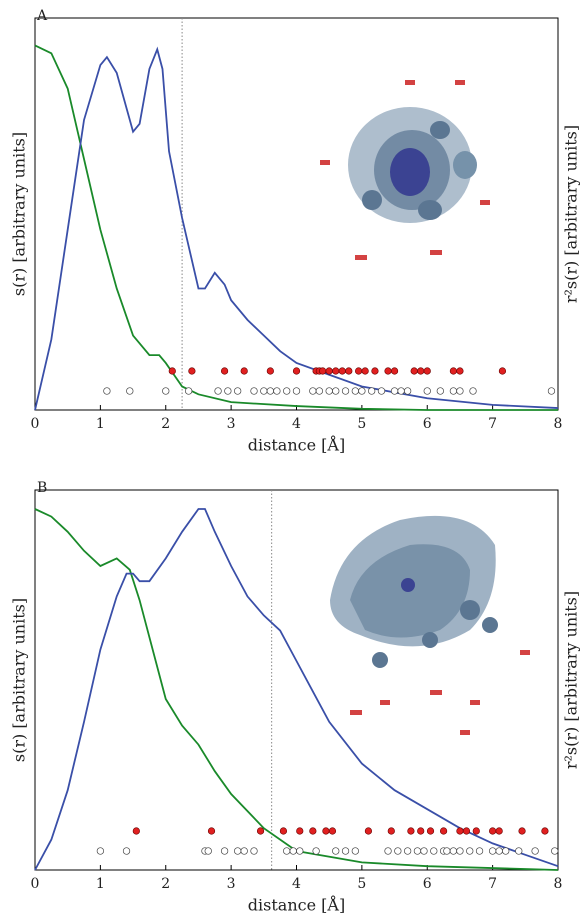 The image size is (582, 917). What do you see at coordinates (42, 16) in the screenshot?
I see `panel-label: A` at bounding box center [42, 16].